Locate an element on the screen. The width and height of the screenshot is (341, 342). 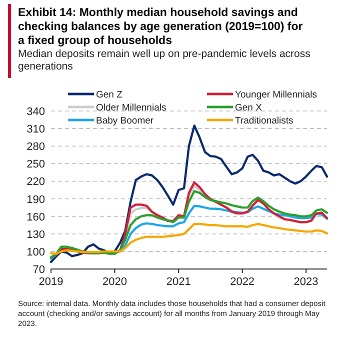
y-tick-label: 220 is located at coordinates (35, 182).